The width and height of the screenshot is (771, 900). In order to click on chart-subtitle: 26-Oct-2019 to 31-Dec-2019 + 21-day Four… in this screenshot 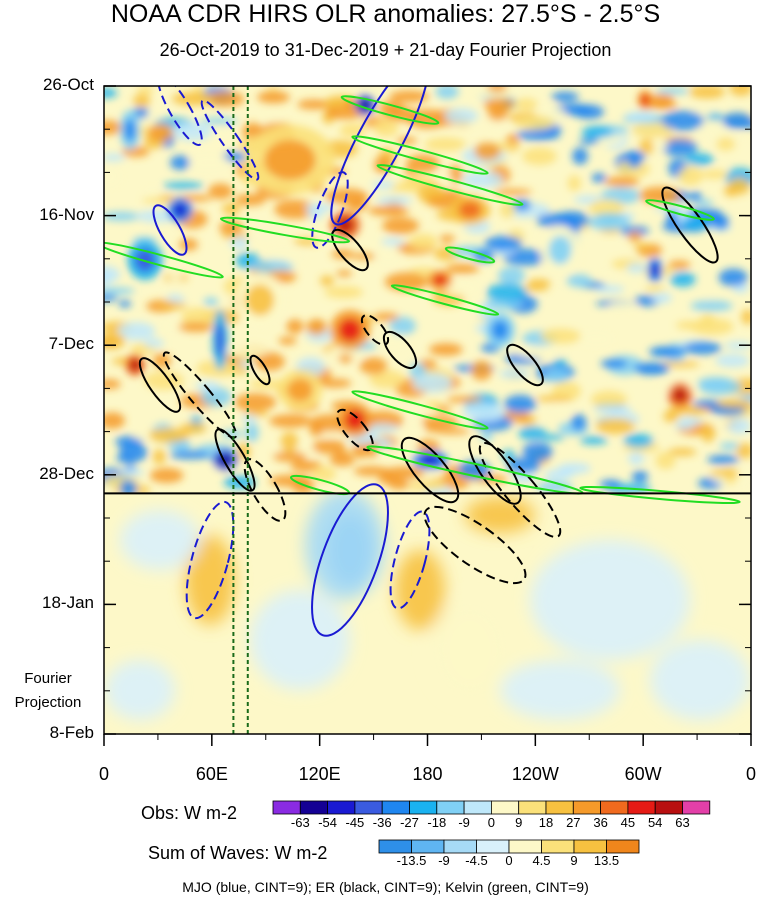, I will do `click(385, 50)`.